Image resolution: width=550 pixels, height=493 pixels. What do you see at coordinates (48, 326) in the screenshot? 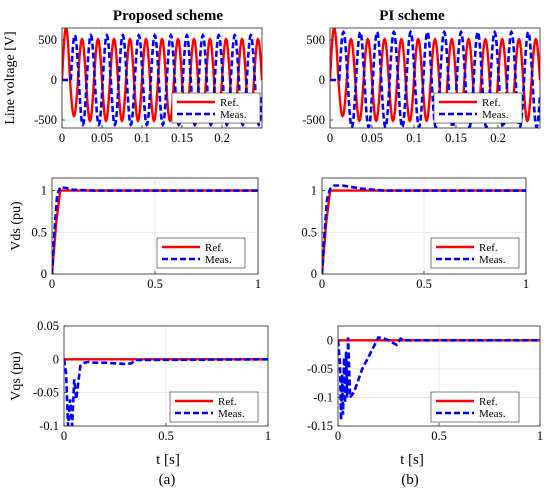
I see `y-tick-label: 0.05` at bounding box center [48, 326].